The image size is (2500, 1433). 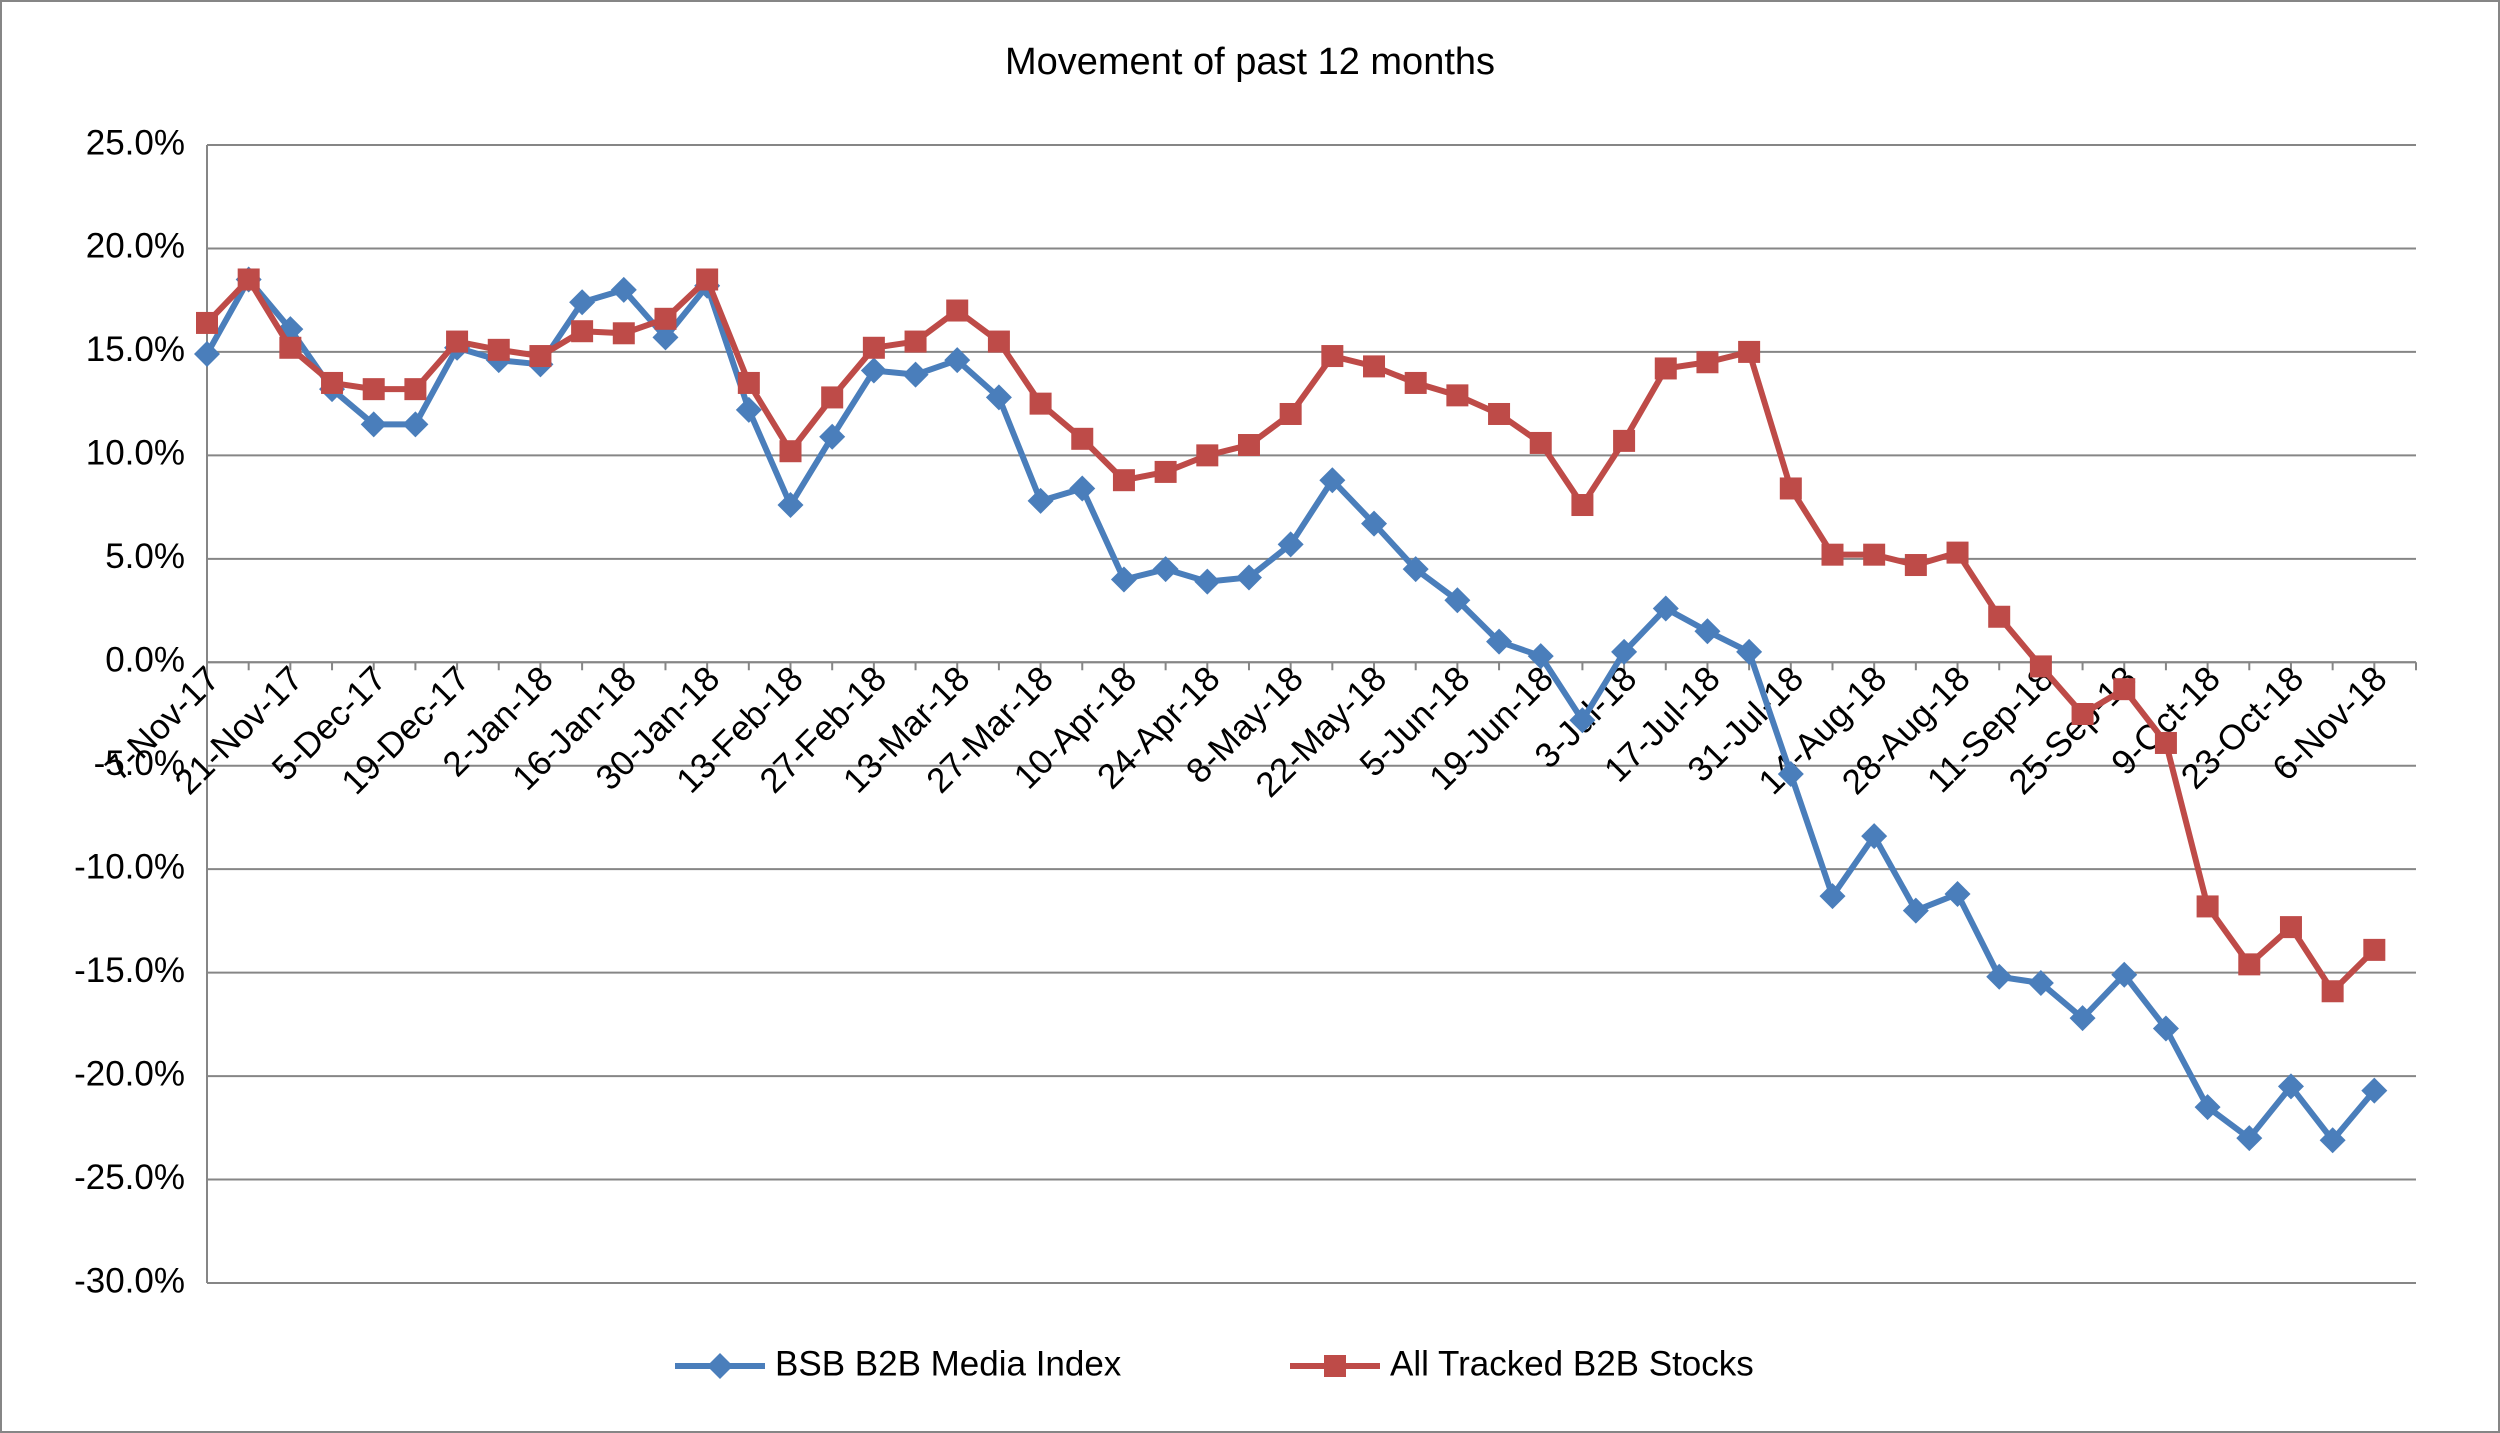 I want to click on legend-label: All Tracked B2B Stocks, so click(x=1572, y=1363).